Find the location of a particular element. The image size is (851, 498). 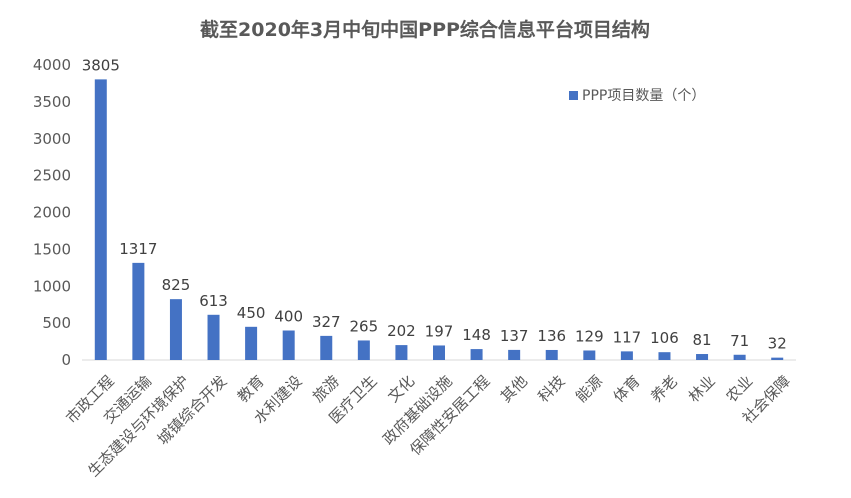

y-tick-label: 2500 is located at coordinates (52, 176).